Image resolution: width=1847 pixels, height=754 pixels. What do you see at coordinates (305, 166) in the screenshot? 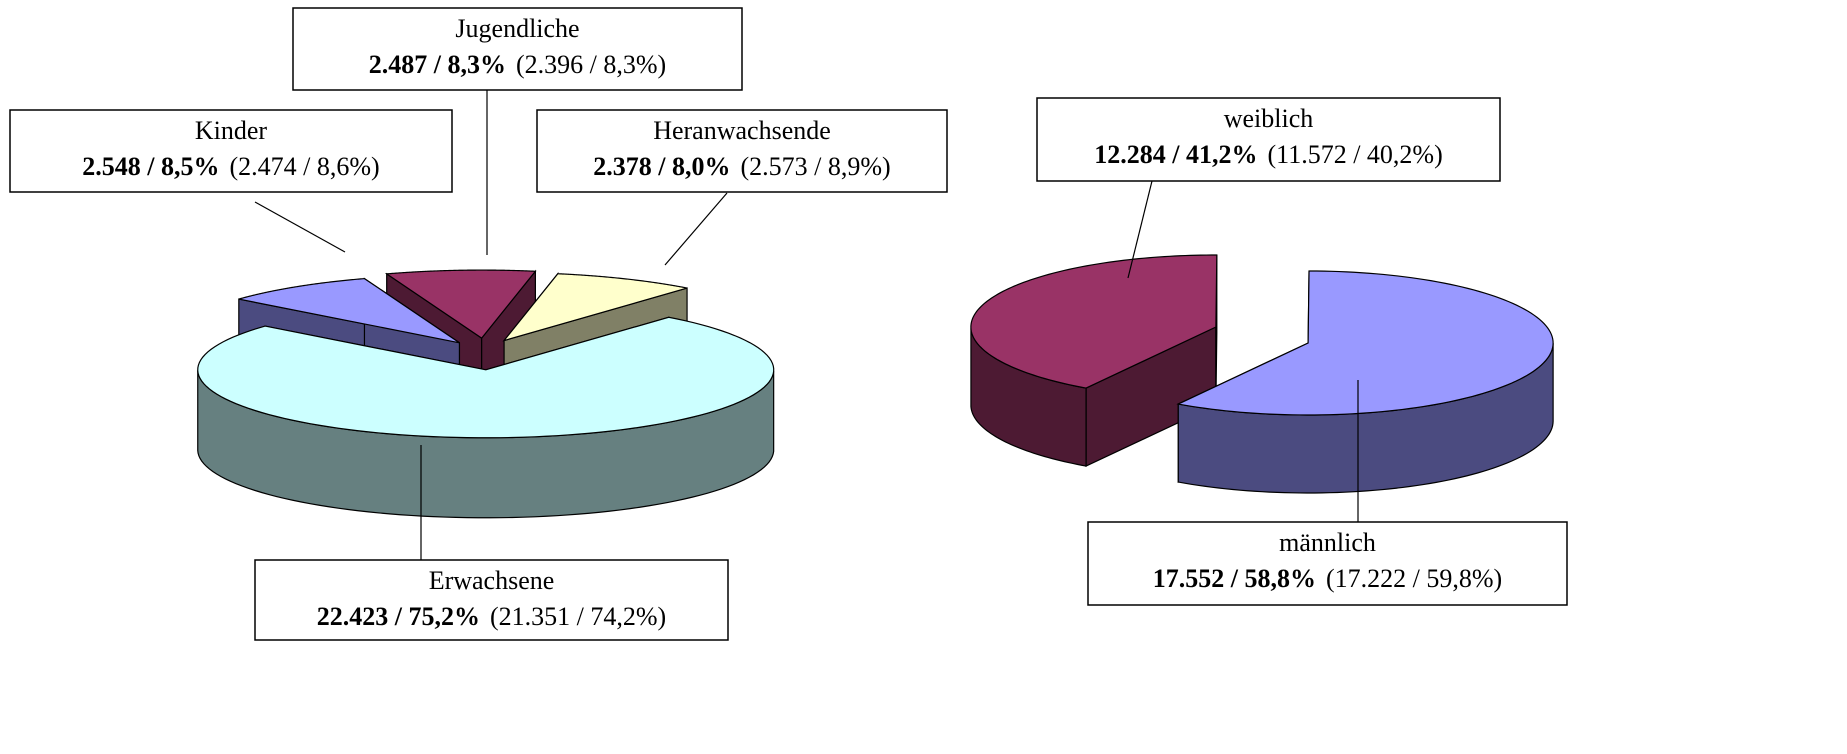
I see `slice-previous: (2.474 / 8,6%)` at bounding box center [305, 166].